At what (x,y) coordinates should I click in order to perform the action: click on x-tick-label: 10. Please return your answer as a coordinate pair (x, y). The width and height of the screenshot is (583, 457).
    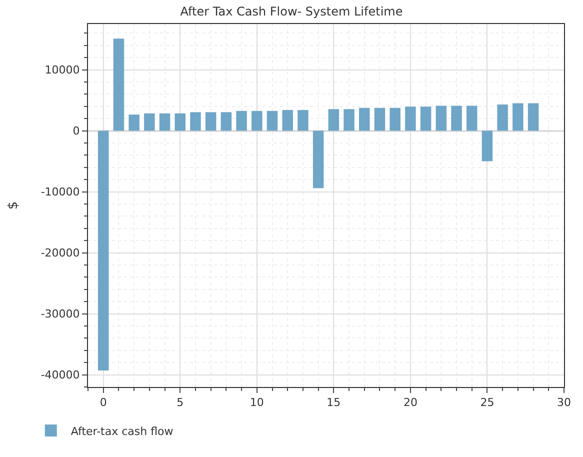
    Looking at the image, I should click on (257, 403).